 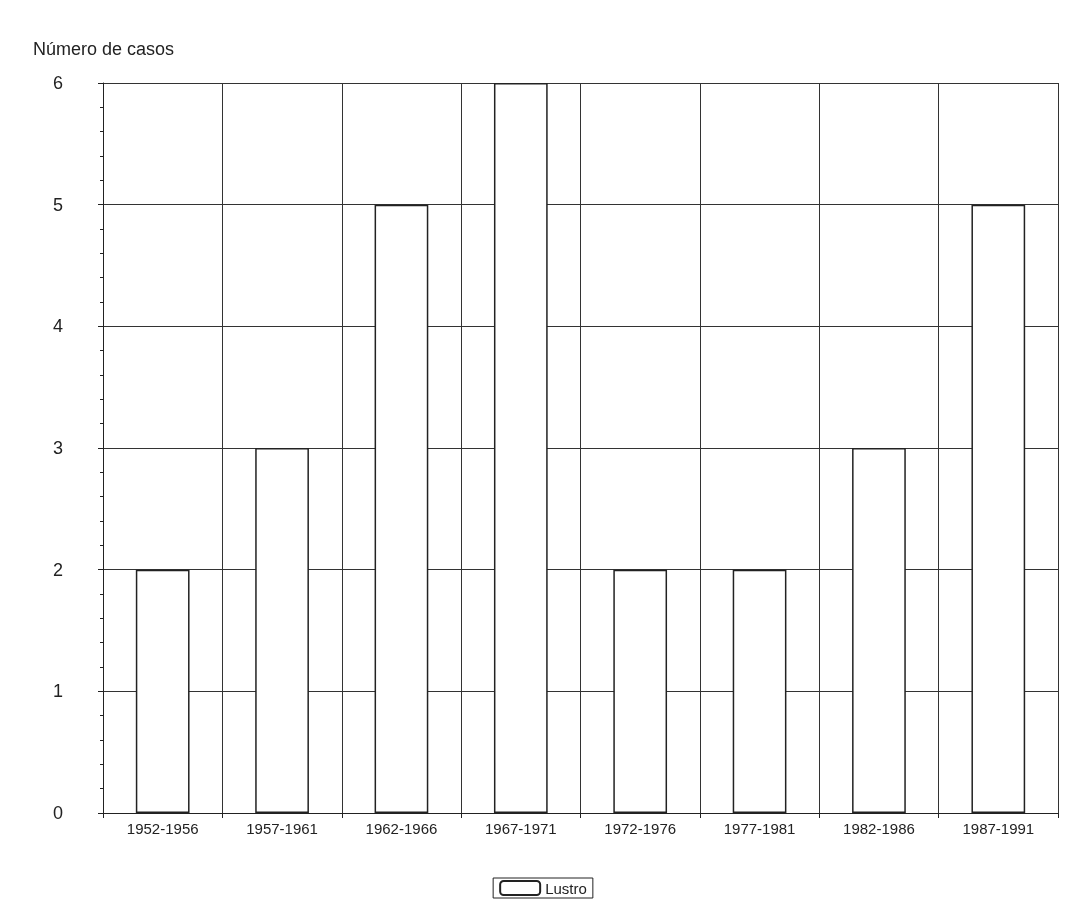 What do you see at coordinates (57, 448) in the screenshot?
I see `y-tick-label: 3` at bounding box center [57, 448].